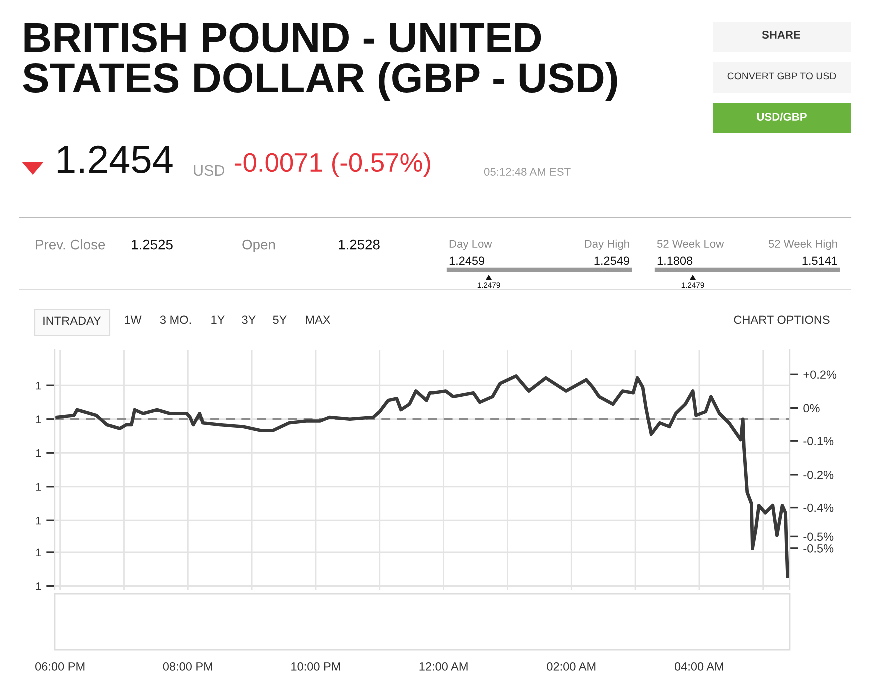  I want to click on text: Prev. Close, so click(71, 245).